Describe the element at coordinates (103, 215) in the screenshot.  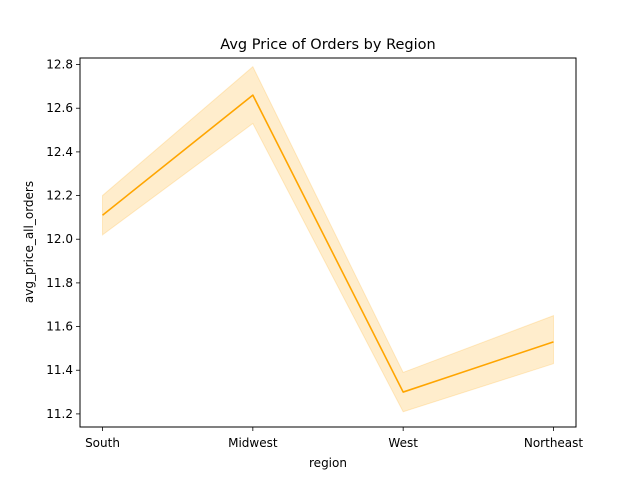
I see `data-point-south` at that location.